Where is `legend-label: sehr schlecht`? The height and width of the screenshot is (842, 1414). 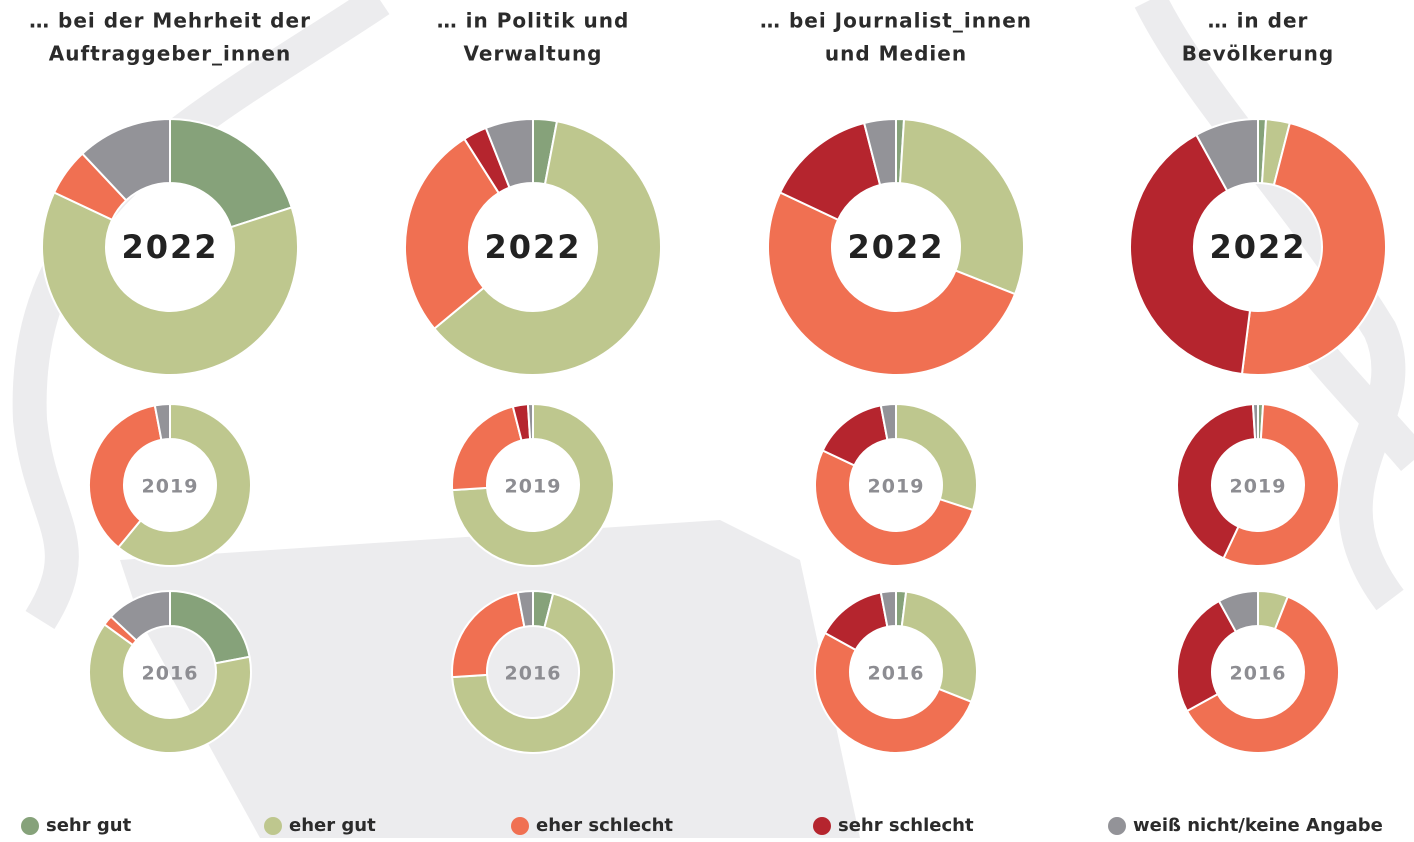
legend-label: sehr schlecht is located at coordinates (906, 825).